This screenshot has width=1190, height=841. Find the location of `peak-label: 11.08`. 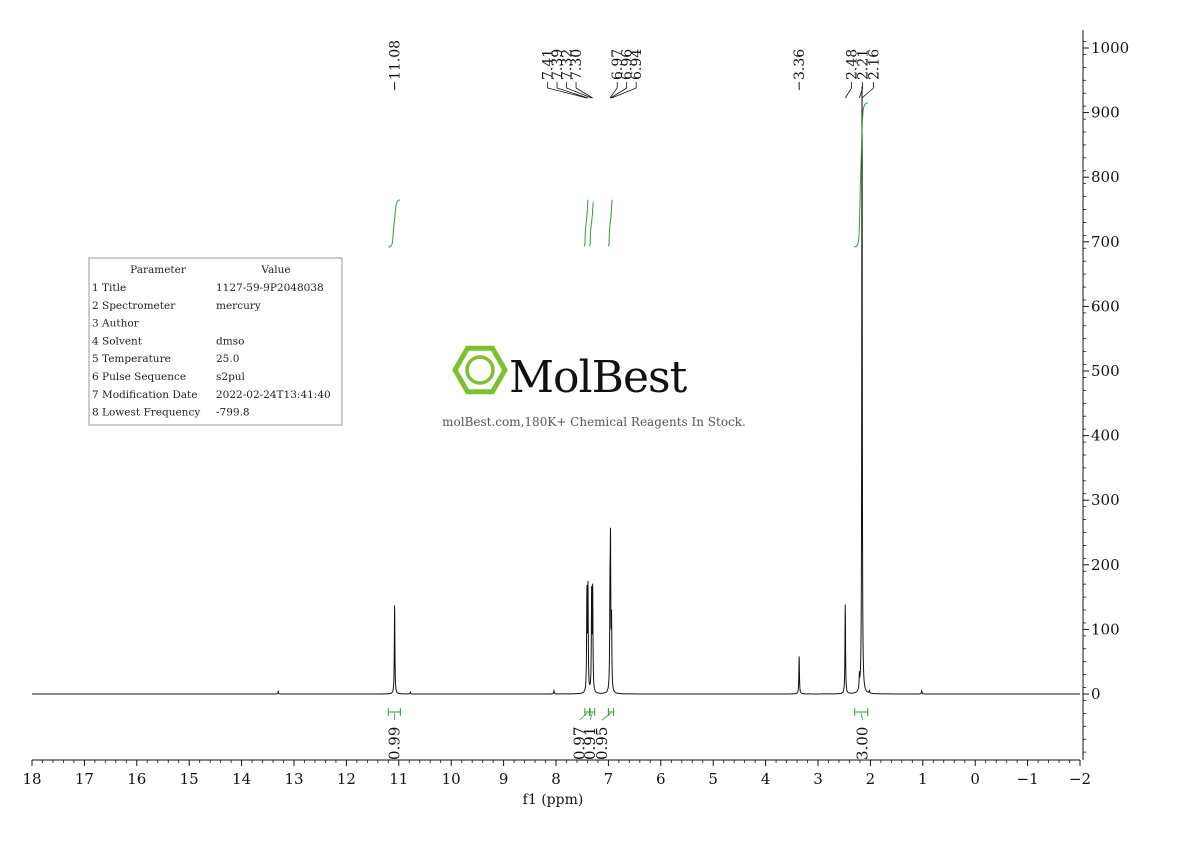

peak-label: 11.08 is located at coordinates (396, 60).